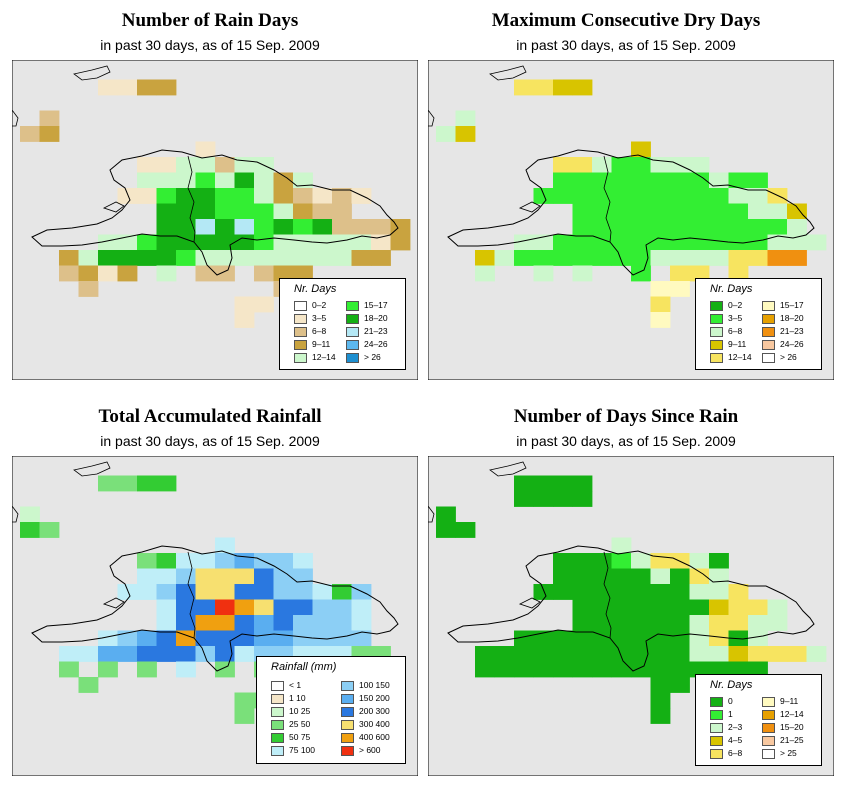  What do you see at coordinates (374, 724) in the screenshot?
I see `legend-label: 300 400` at bounding box center [374, 724].